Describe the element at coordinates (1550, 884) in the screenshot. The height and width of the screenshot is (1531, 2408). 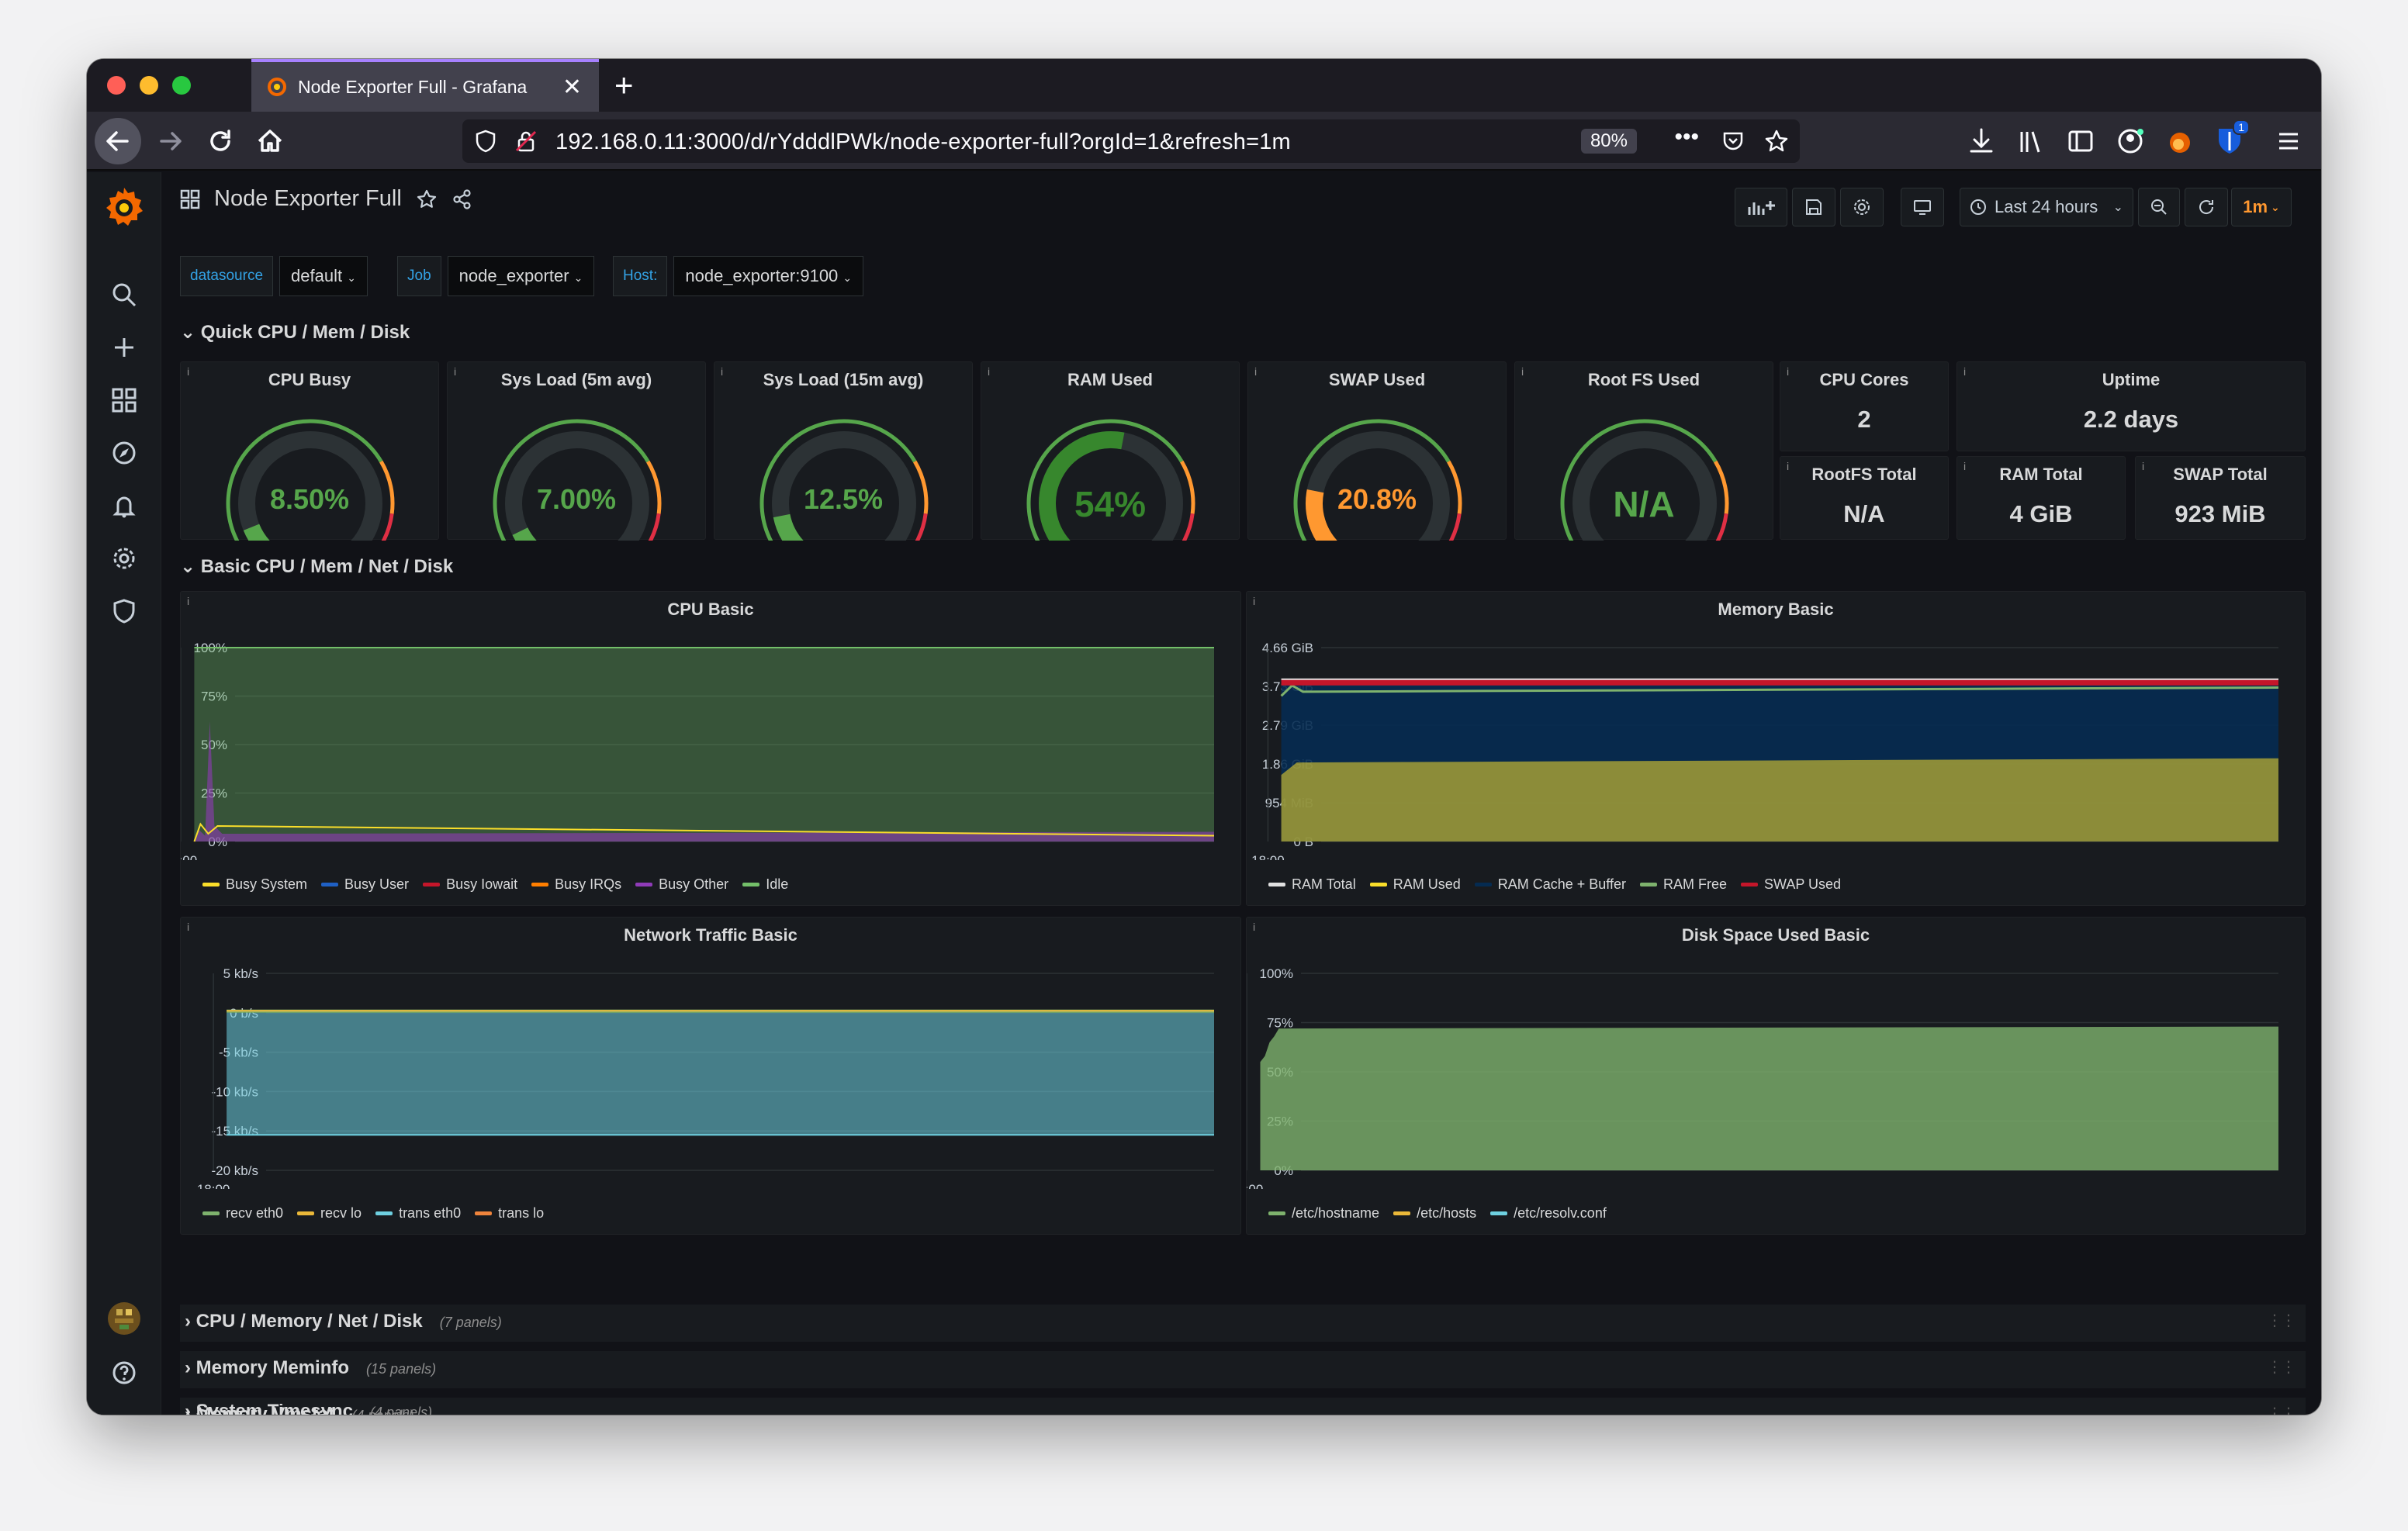
I see `legend-item: RAM Cache + Buffer` at that location.